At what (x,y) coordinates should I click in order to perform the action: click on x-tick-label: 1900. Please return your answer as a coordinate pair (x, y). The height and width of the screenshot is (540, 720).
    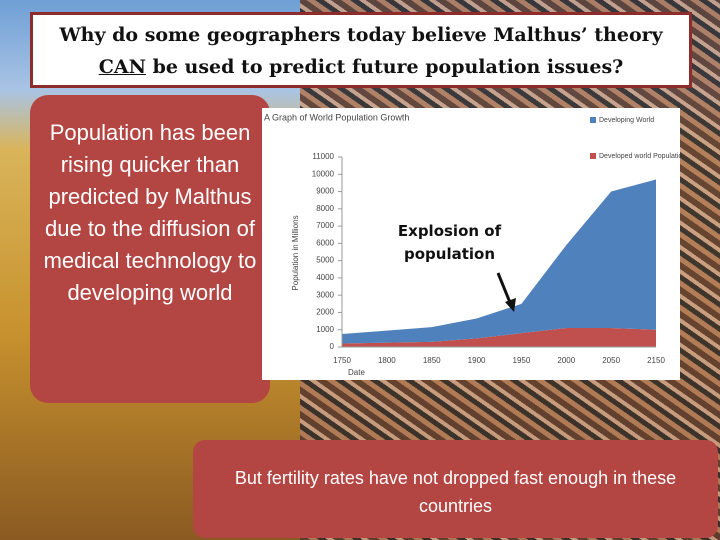
    Looking at the image, I should click on (477, 360).